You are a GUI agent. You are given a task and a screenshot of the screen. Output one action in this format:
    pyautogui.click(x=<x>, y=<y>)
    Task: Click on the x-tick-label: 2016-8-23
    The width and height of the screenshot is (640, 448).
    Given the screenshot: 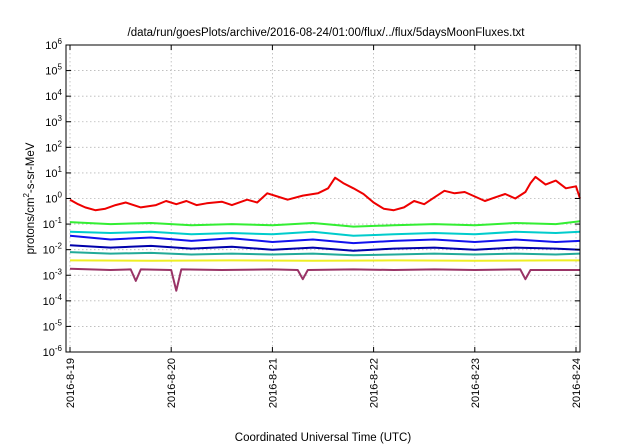 What is the action you would take?
    pyautogui.click(x=476, y=383)
    